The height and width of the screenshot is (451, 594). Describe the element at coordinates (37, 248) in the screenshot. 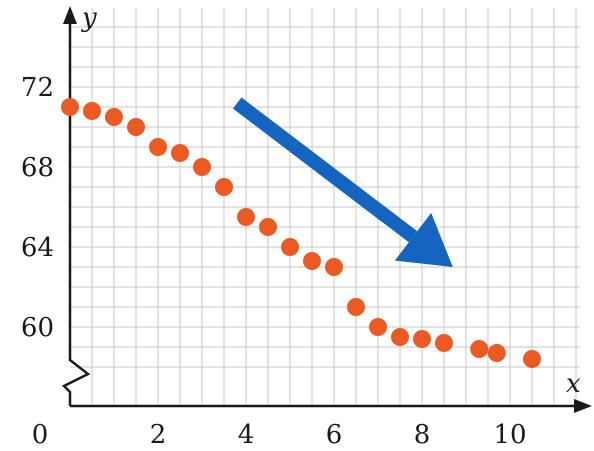

I see `y-tick-label: 64` at that location.